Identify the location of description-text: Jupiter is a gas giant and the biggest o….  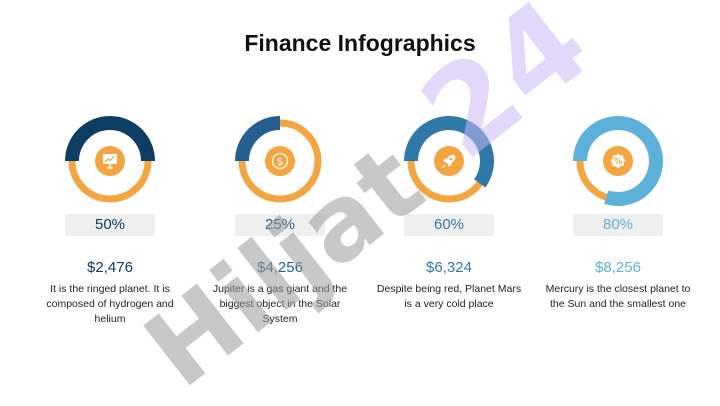
(280, 304).